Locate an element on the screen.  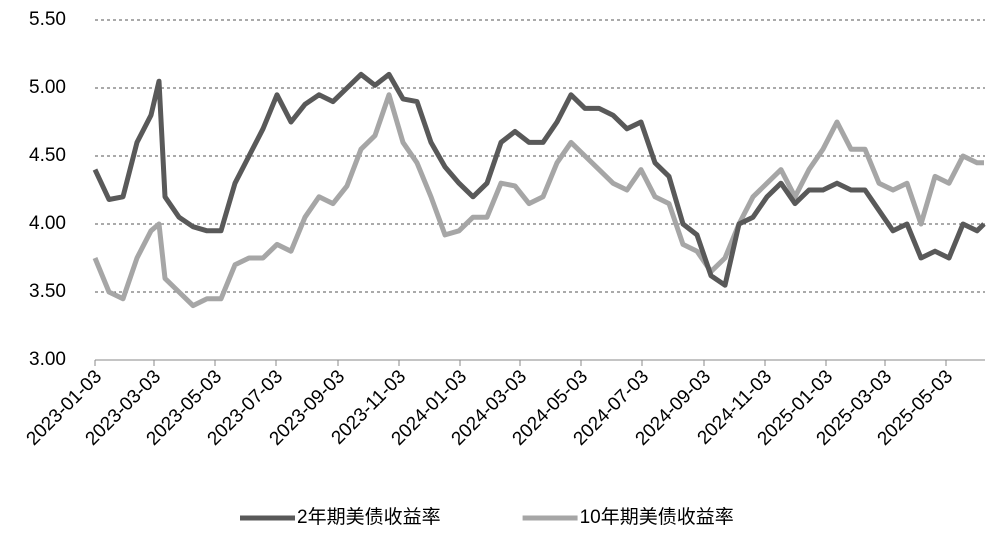
y-tick-label: 5.00 is located at coordinates (47, 87).